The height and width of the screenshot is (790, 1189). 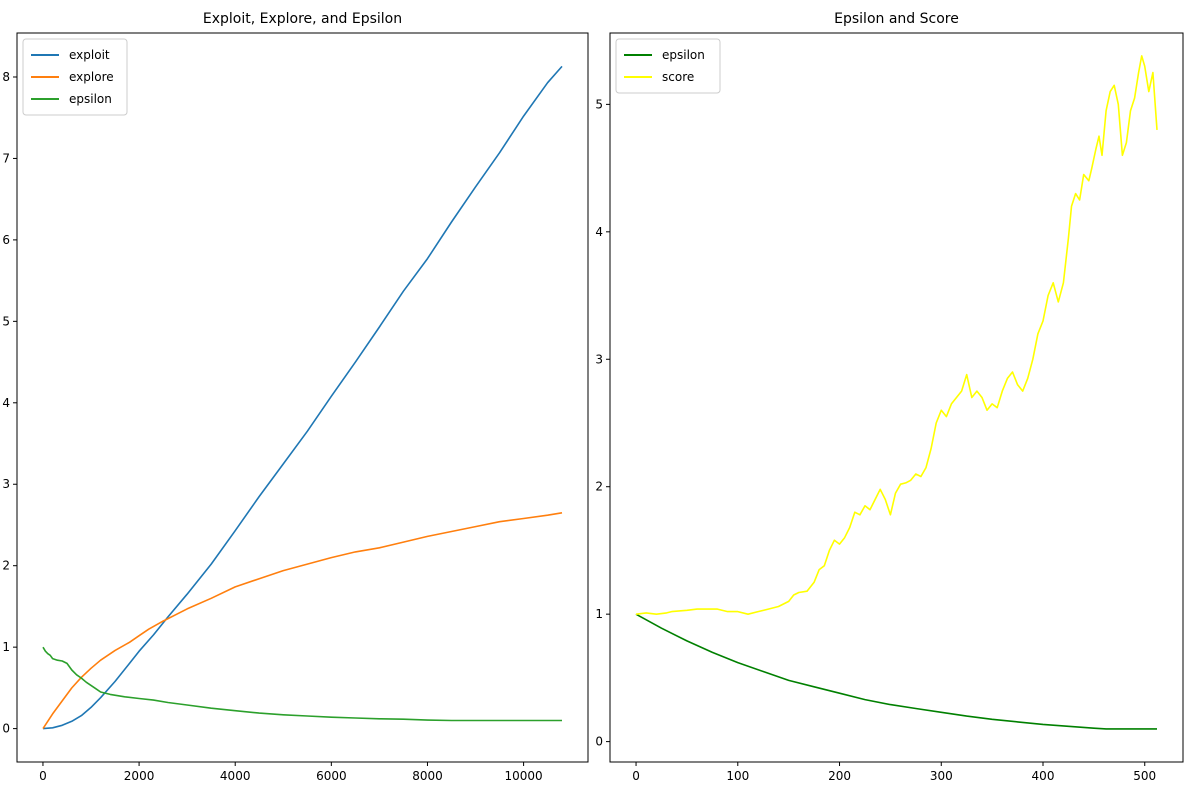 What do you see at coordinates (302, 684) in the screenshot?
I see `left-series-epsilon-line` at bounding box center [302, 684].